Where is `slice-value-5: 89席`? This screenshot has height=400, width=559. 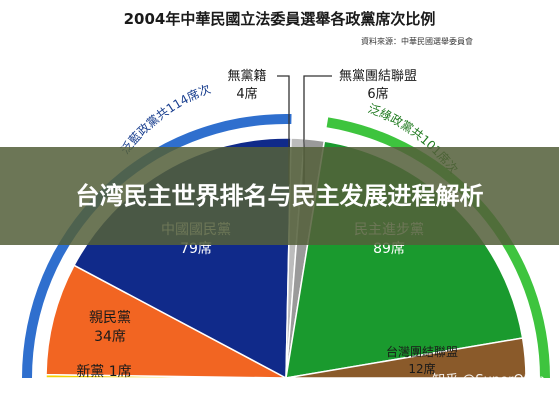
slice-value-5: 89席 is located at coordinates (389, 249).